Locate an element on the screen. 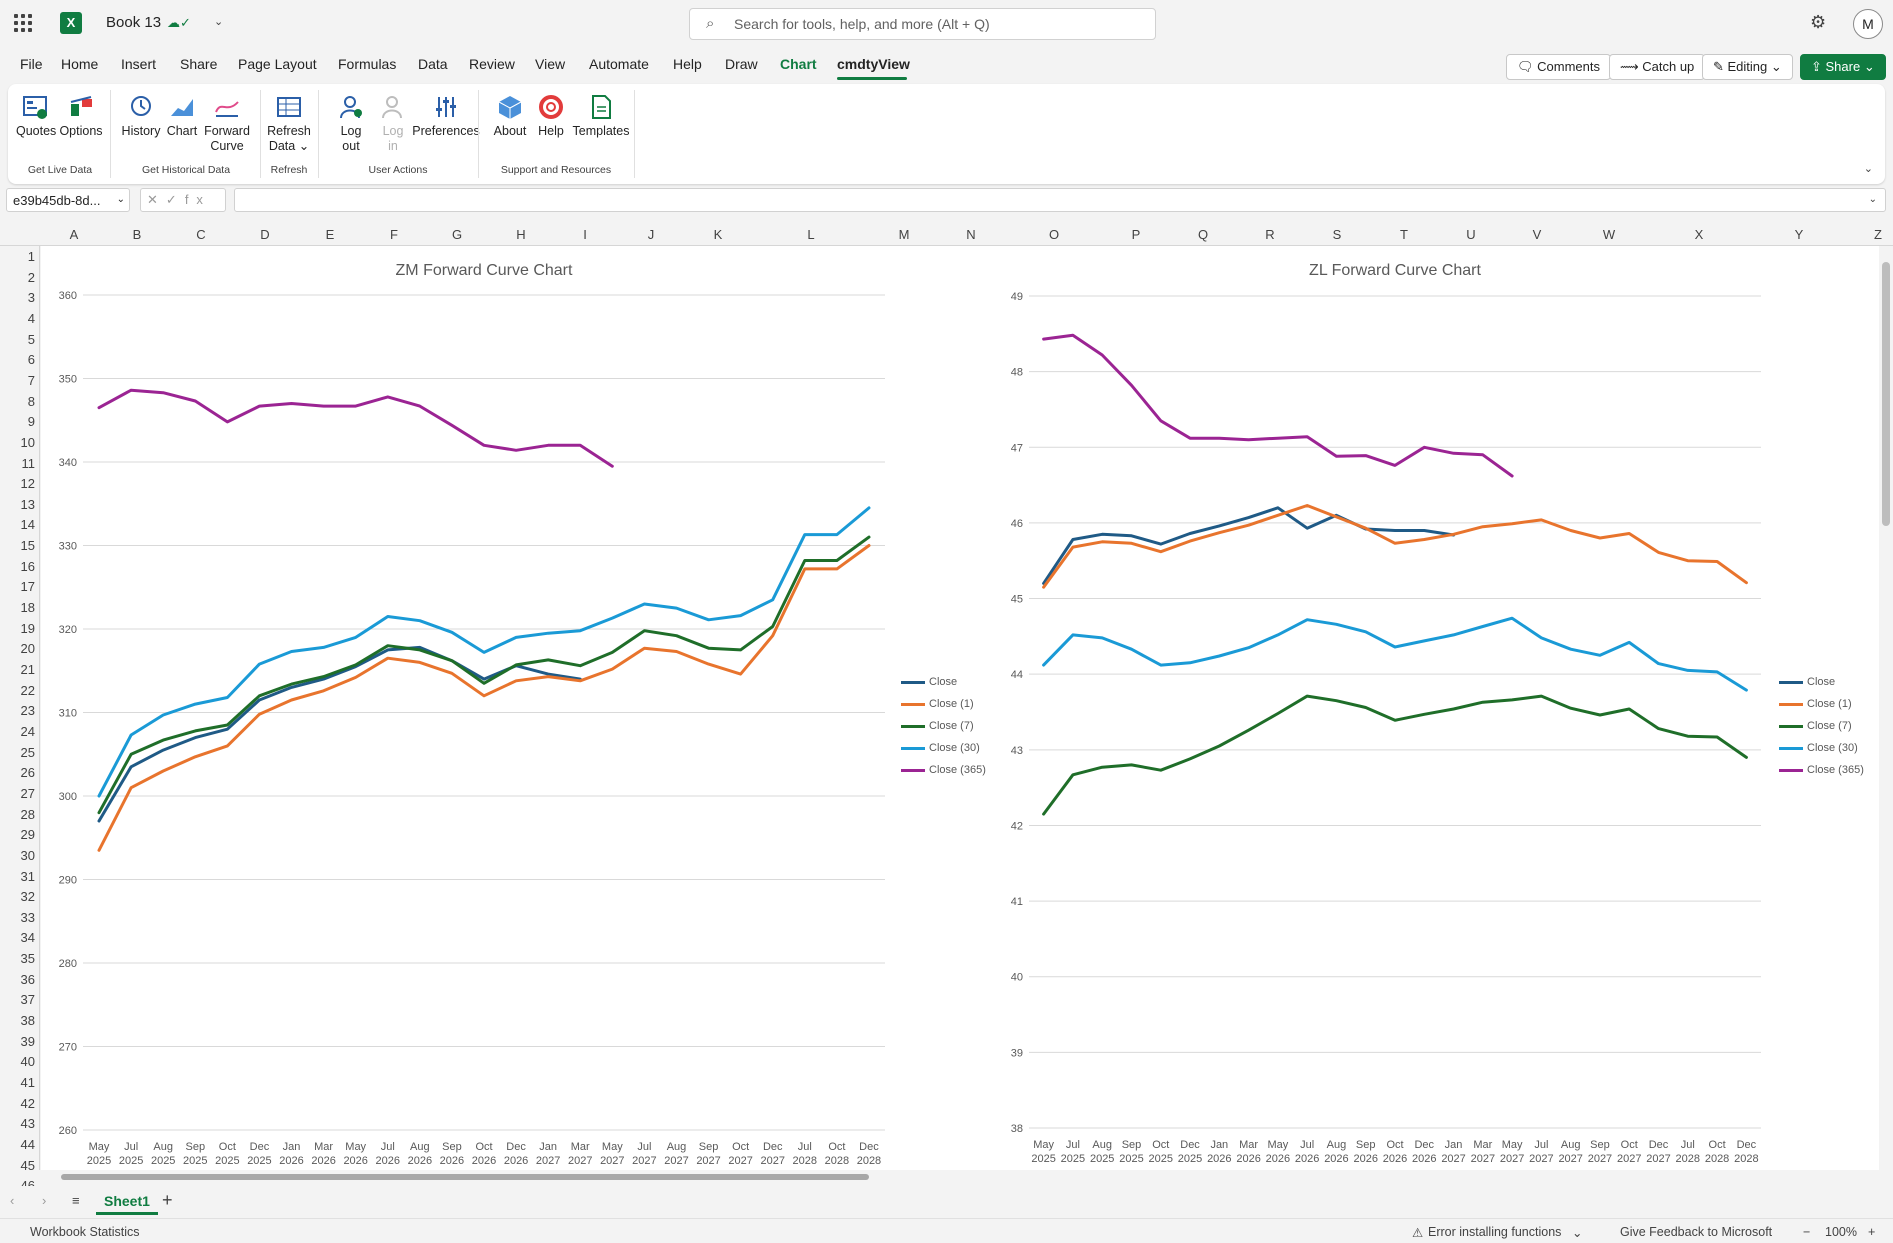  next-sheet-icon: › is located at coordinates (44, 1200).